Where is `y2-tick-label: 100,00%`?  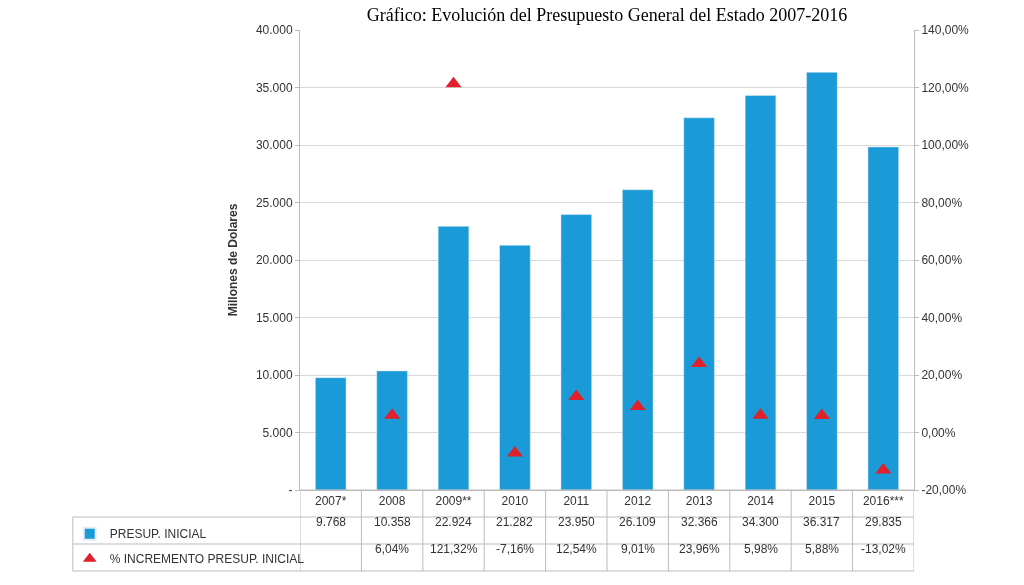 y2-tick-label: 100,00% is located at coordinates (945, 145).